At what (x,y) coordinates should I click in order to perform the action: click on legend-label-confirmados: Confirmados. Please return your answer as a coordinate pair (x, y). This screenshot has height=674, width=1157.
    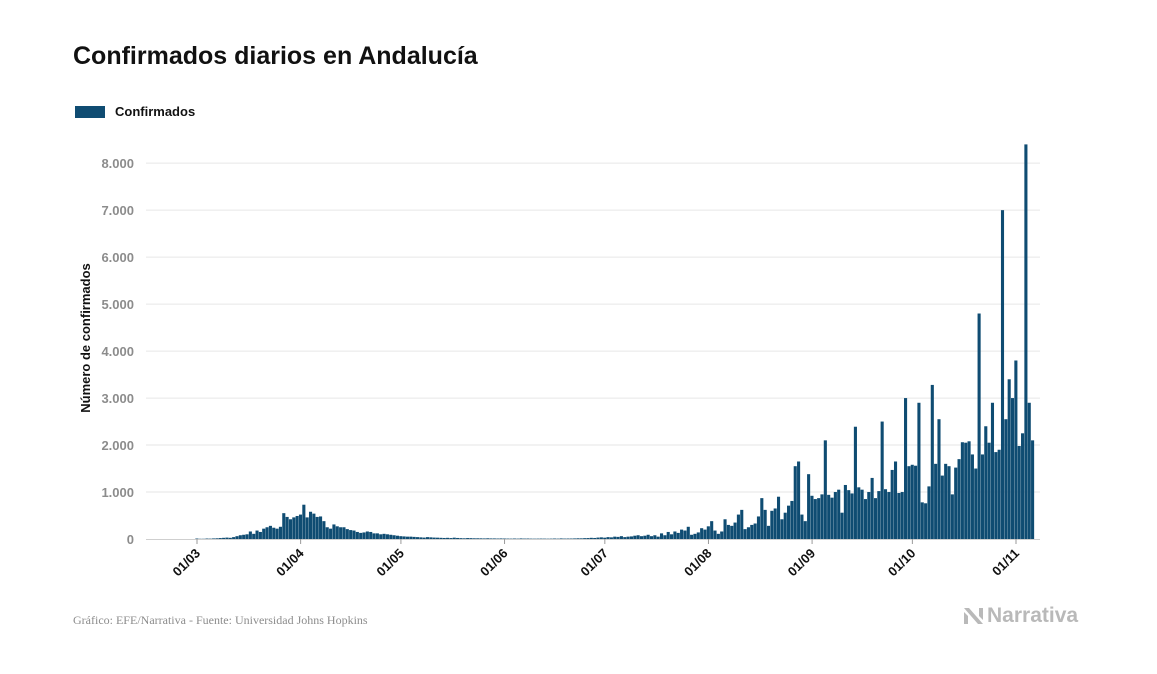
    Looking at the image, I should click on (155, 111).